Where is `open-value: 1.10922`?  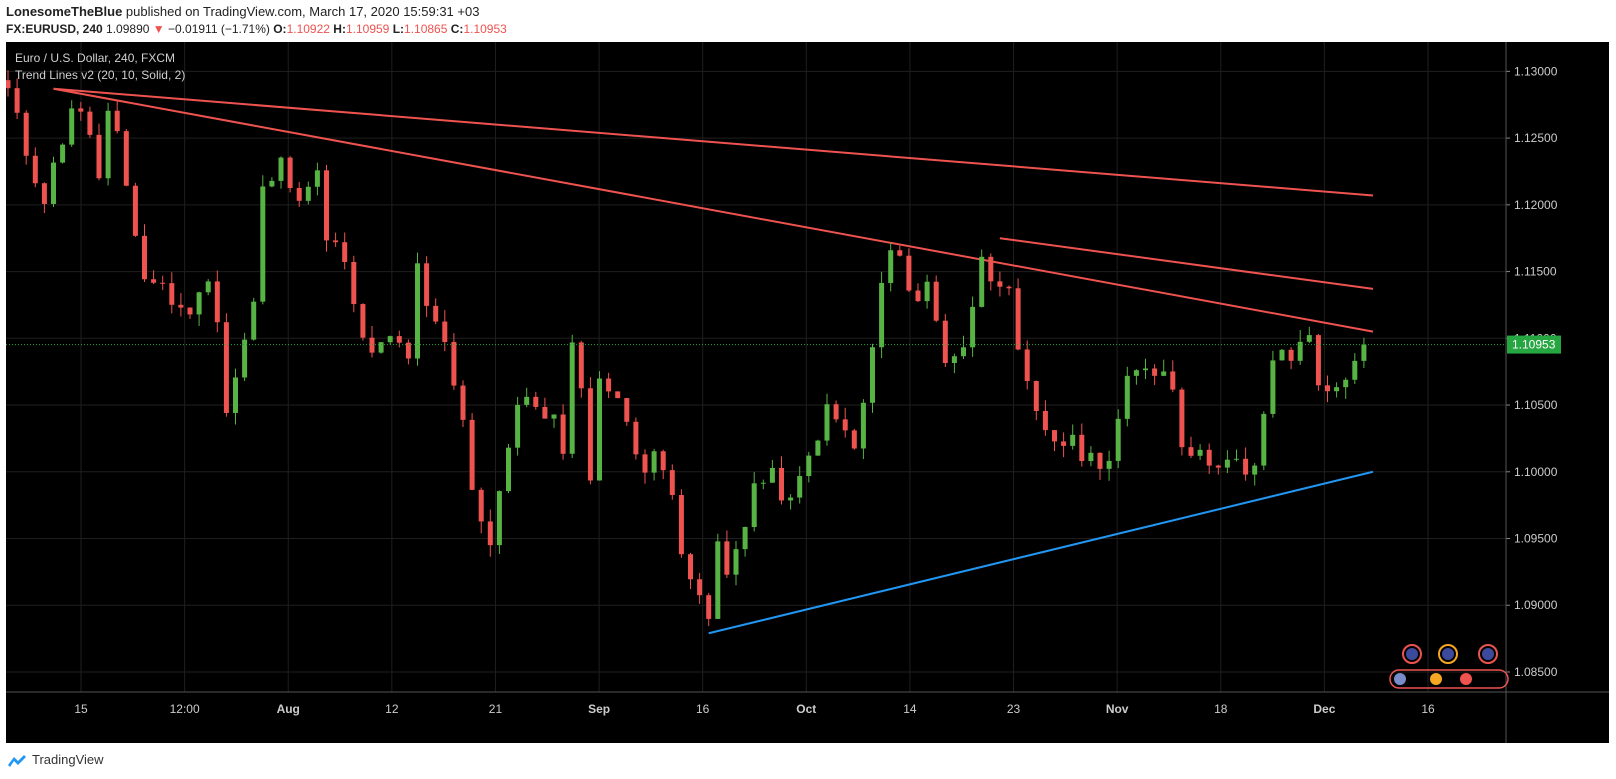 open-value: 1.10922 is located at coordinates (308, 29).